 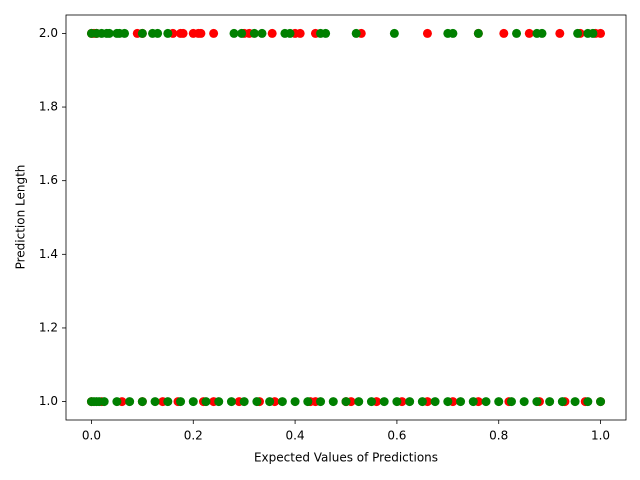 I want to click on x-axis-label: Expected Values of Predictions, so click(x=346, y=458).